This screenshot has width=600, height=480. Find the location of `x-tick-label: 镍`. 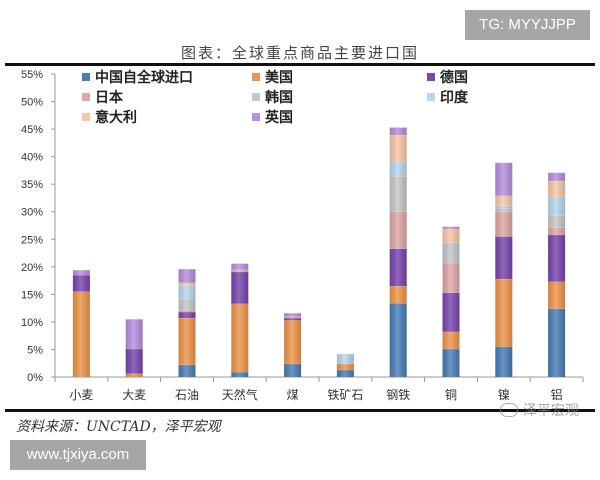

x-tick-label: 镍 is located at coordinates (504, 395).